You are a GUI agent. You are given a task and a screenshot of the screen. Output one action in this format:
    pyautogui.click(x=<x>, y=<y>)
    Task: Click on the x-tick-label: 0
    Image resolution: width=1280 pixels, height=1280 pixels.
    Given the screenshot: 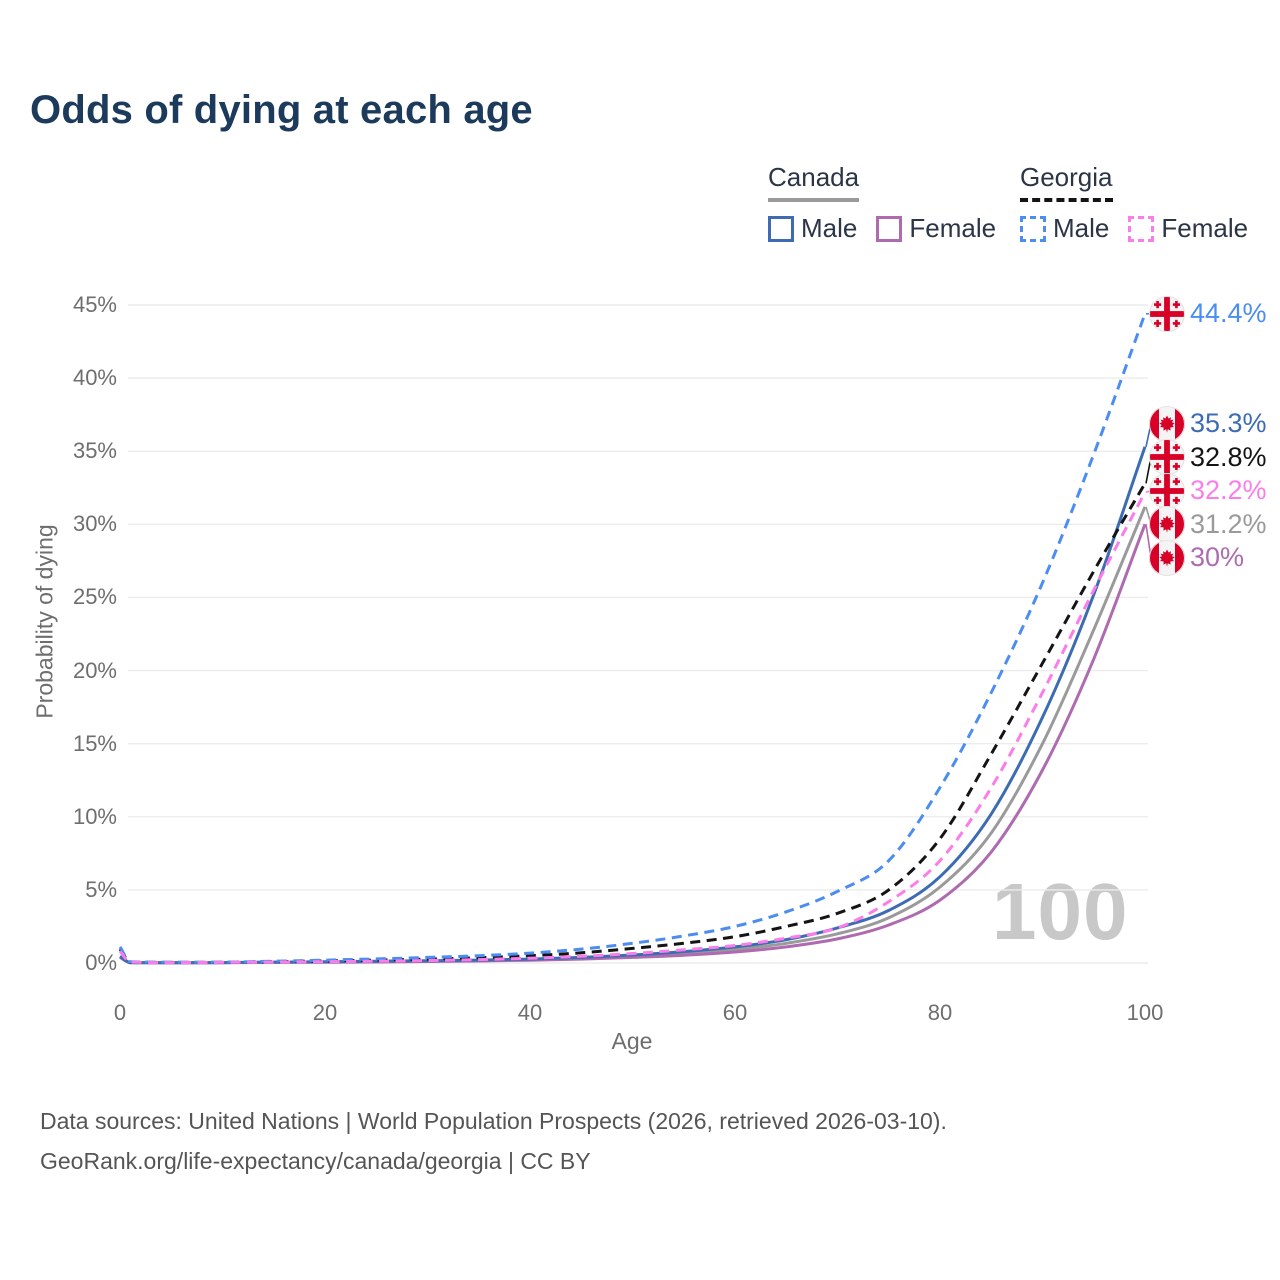 What is the action you would take?
    pyautogui.click(x=120, y=1012)
    